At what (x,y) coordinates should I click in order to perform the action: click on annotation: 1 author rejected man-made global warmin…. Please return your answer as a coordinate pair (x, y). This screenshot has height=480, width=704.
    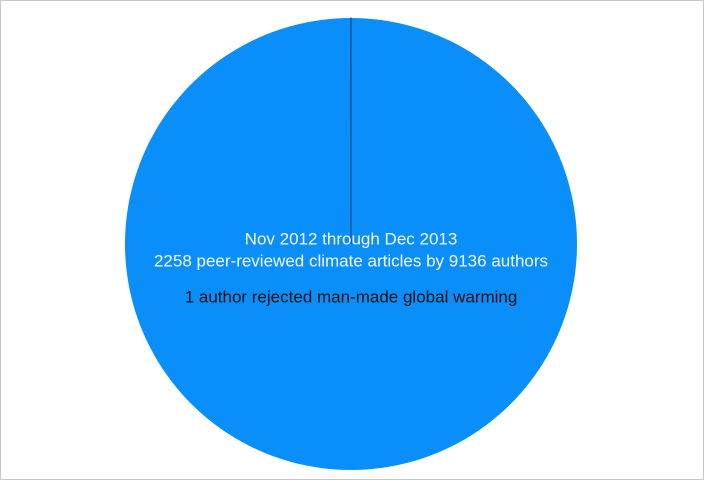
    Looking at the image, I should click on (351, 296).